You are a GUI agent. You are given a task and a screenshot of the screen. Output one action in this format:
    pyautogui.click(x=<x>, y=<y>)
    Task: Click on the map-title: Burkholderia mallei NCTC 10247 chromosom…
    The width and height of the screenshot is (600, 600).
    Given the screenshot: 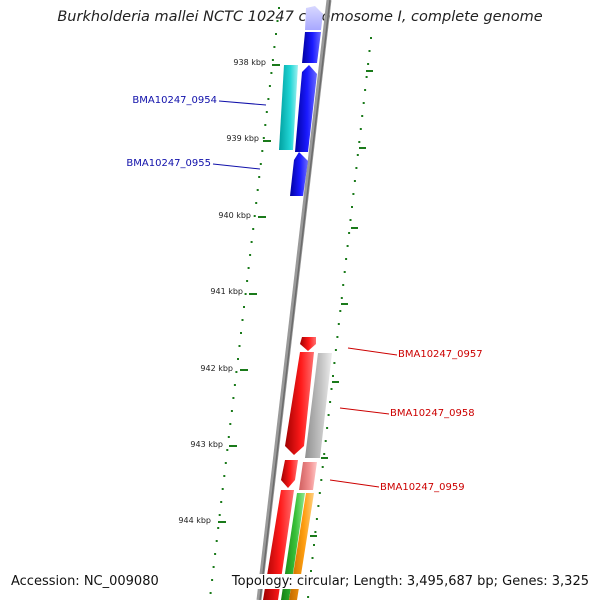 What is the action you would take?
    pyautogui.click(x=300, y=17)
    